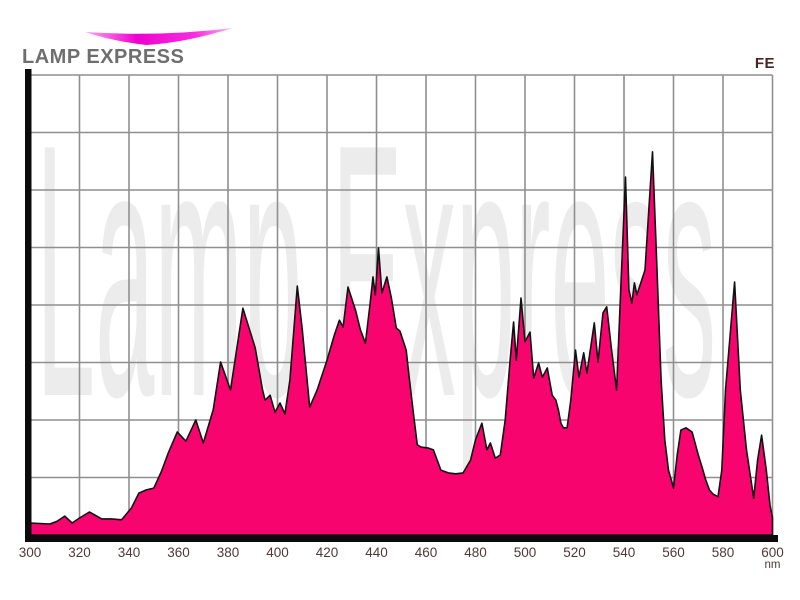 The height and width of the screenshot is (600, 800). Describe the element at coordinates (525, 552) in the screenshot. I see `x-tick-label: 500` at that location.